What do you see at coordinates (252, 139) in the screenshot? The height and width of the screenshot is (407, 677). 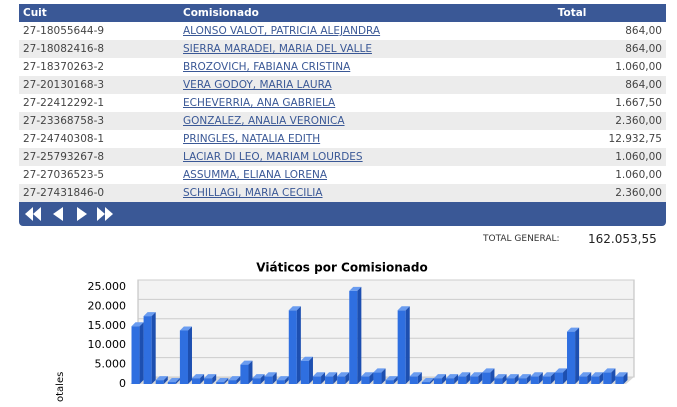 I see `name-link: PRINGLES, NATALIA EDITH` at bounding box center [252, 139].